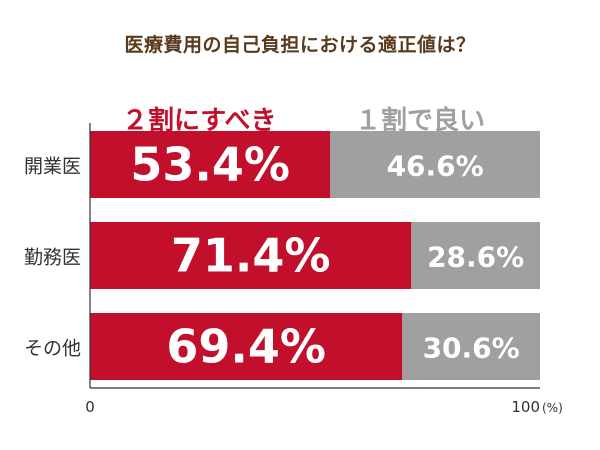 The height and width of the screenshot is (450, 600). What do you see at coordinates (52, 167) in the screenshot?
I see `category-label-kaigyoui: 開業医` at bounding box center [52, 167].